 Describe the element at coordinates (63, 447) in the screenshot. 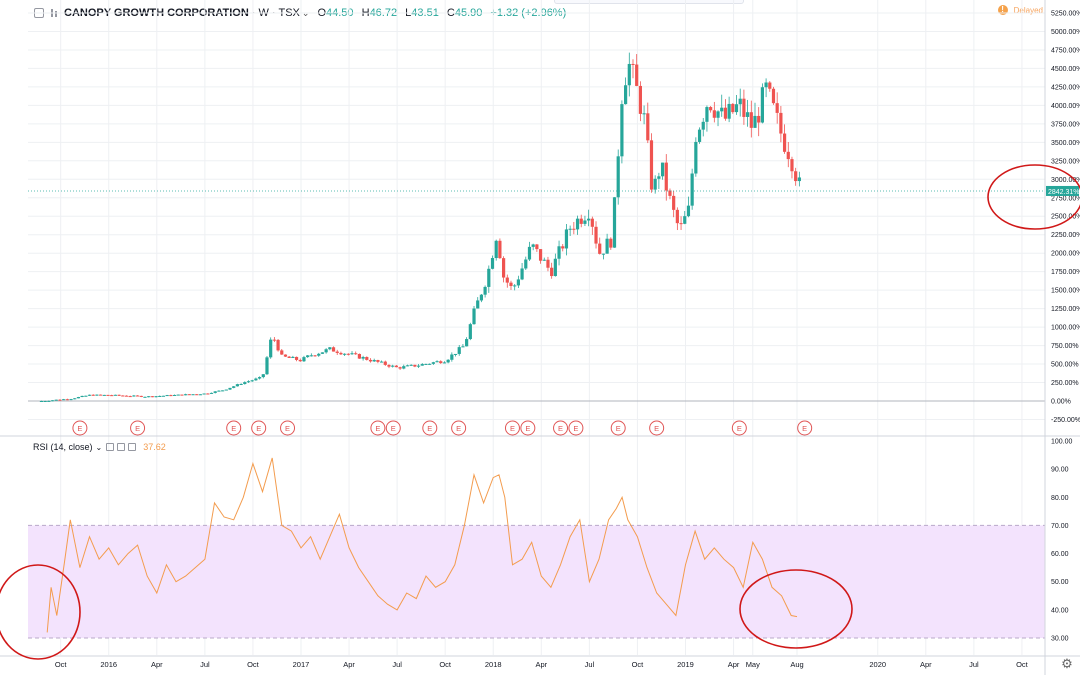

I see `rsi-name: RSI (14, close)` at that location.